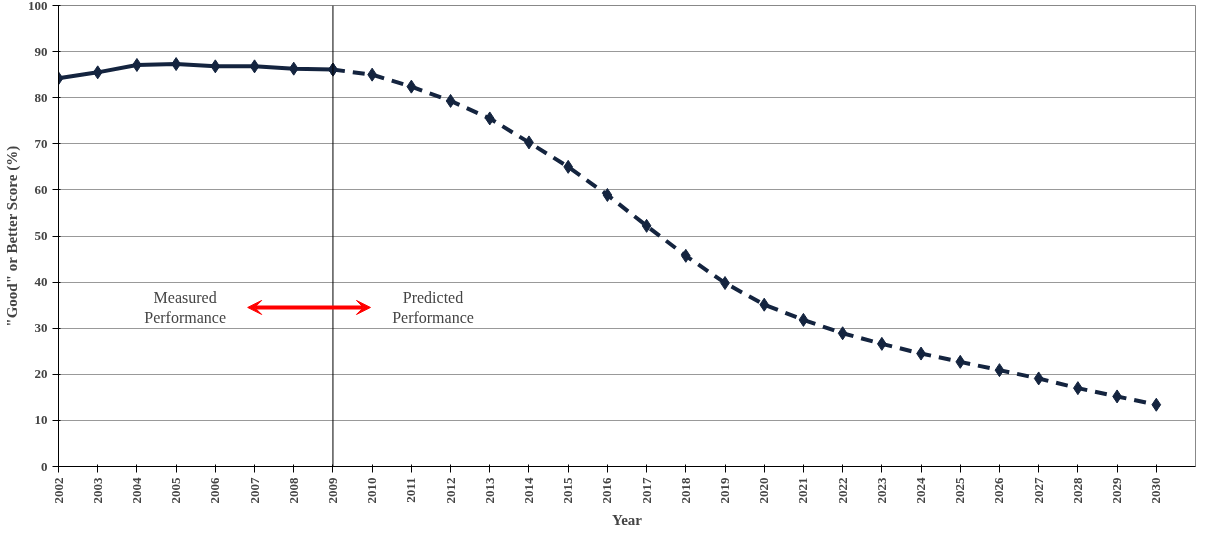  What do you see at coordinates (803, 490) in the screenshot?
I see `x-tick-label: 2021` at bounding box center [803, 490].